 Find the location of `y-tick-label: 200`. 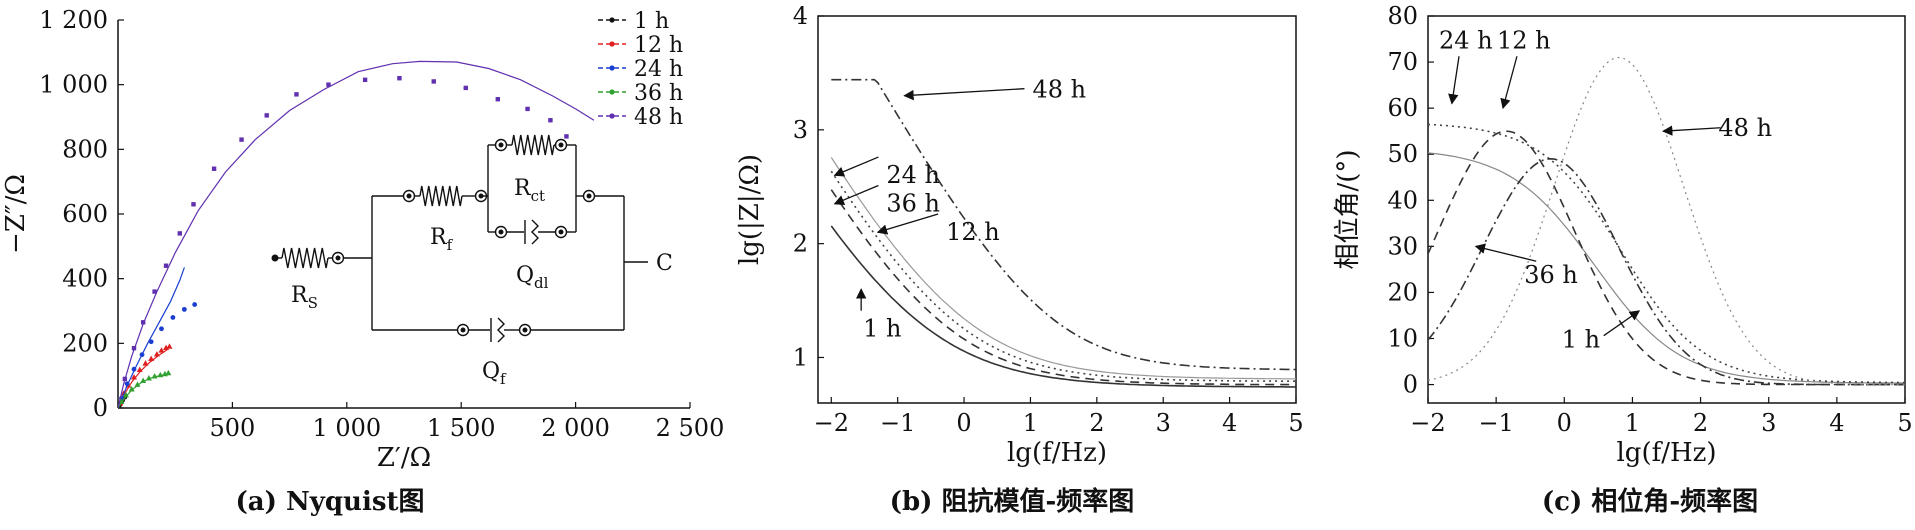

y-tick-label: 200 is located at coordinates (85, 343).